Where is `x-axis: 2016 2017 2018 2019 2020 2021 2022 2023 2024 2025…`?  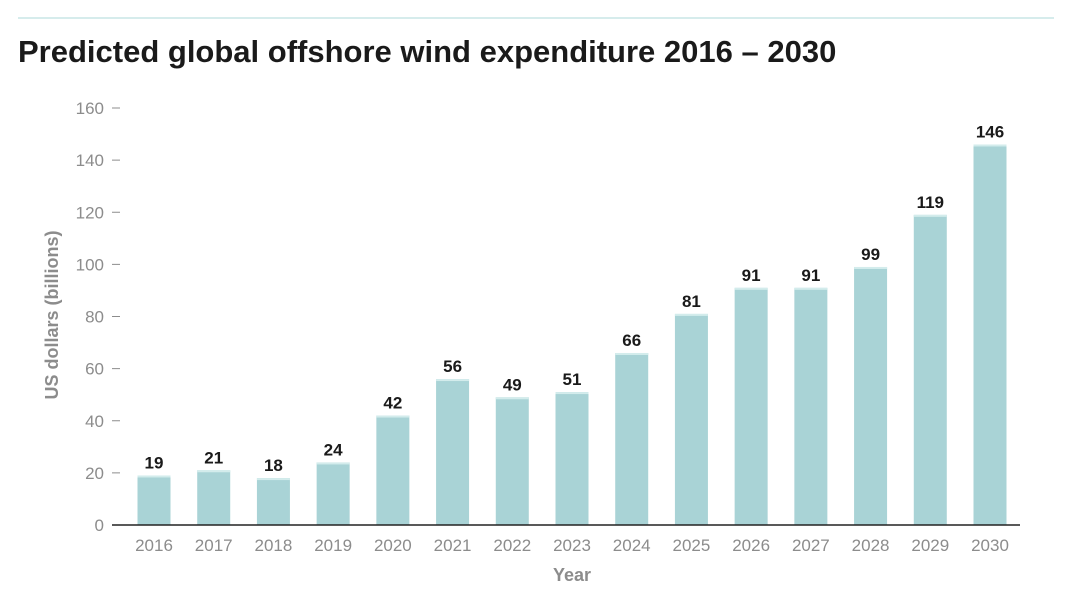 x-axis: 2016 2017 2018 2019 2020 2021 2022 2023 2024 2025… is located at coordinates (572, 545).